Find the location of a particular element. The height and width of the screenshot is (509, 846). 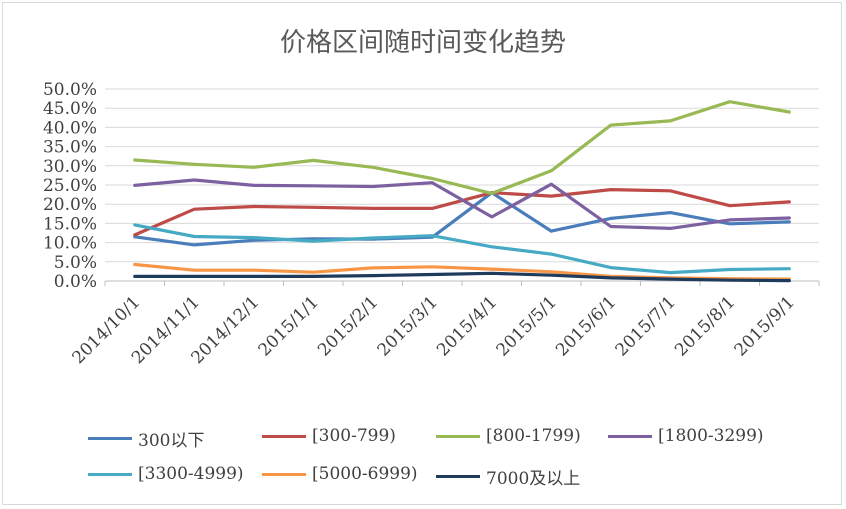

legend-item: 300以下 is located at coordinates (146, 438).